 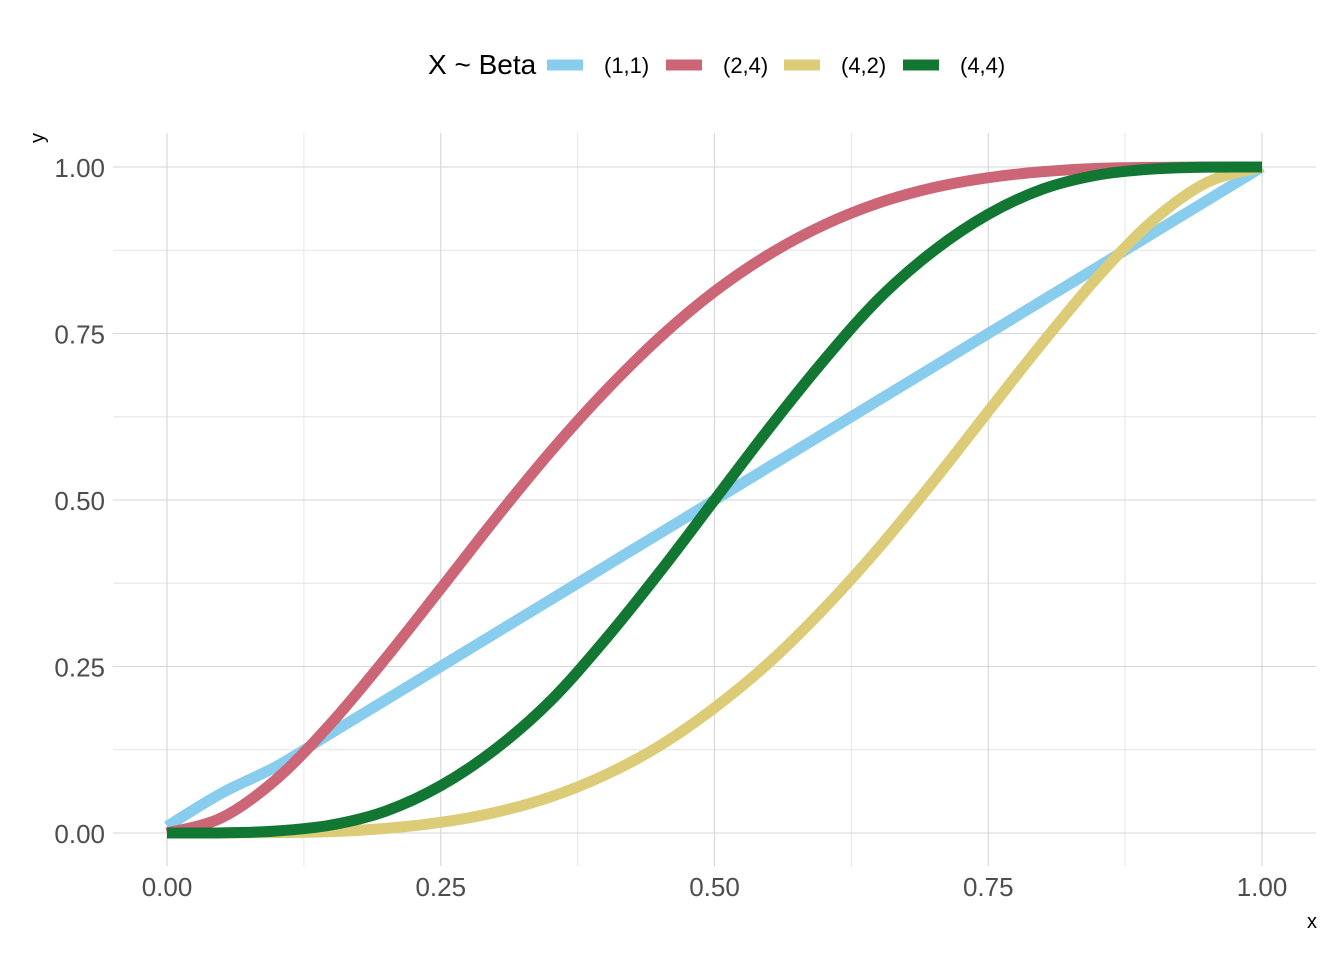 I want to click on legend-key-label: (1,1), so click(x=626, y=65).